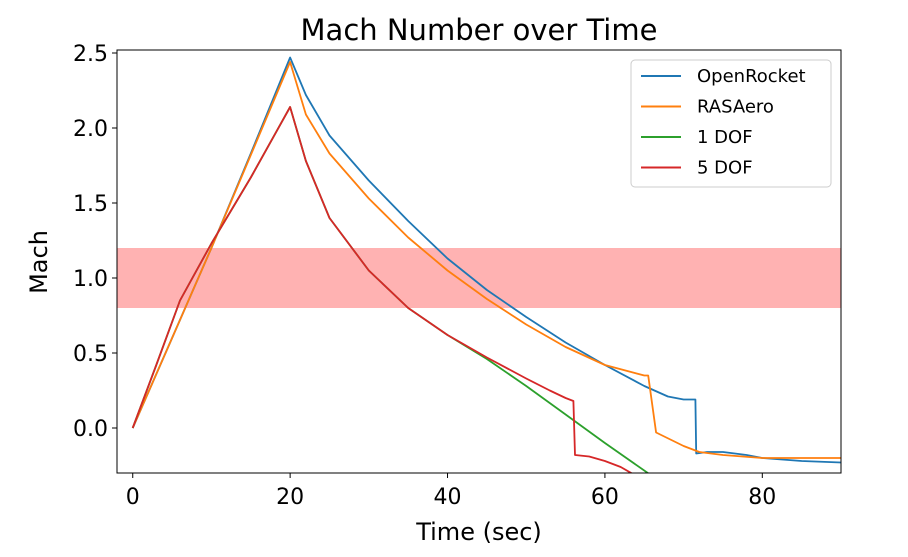 The image size is (908, 557). What do you see at coordinates (90, 279) in the screenshot?
I see `y-tick-label: 1.0` at bounding box center [90, 279].